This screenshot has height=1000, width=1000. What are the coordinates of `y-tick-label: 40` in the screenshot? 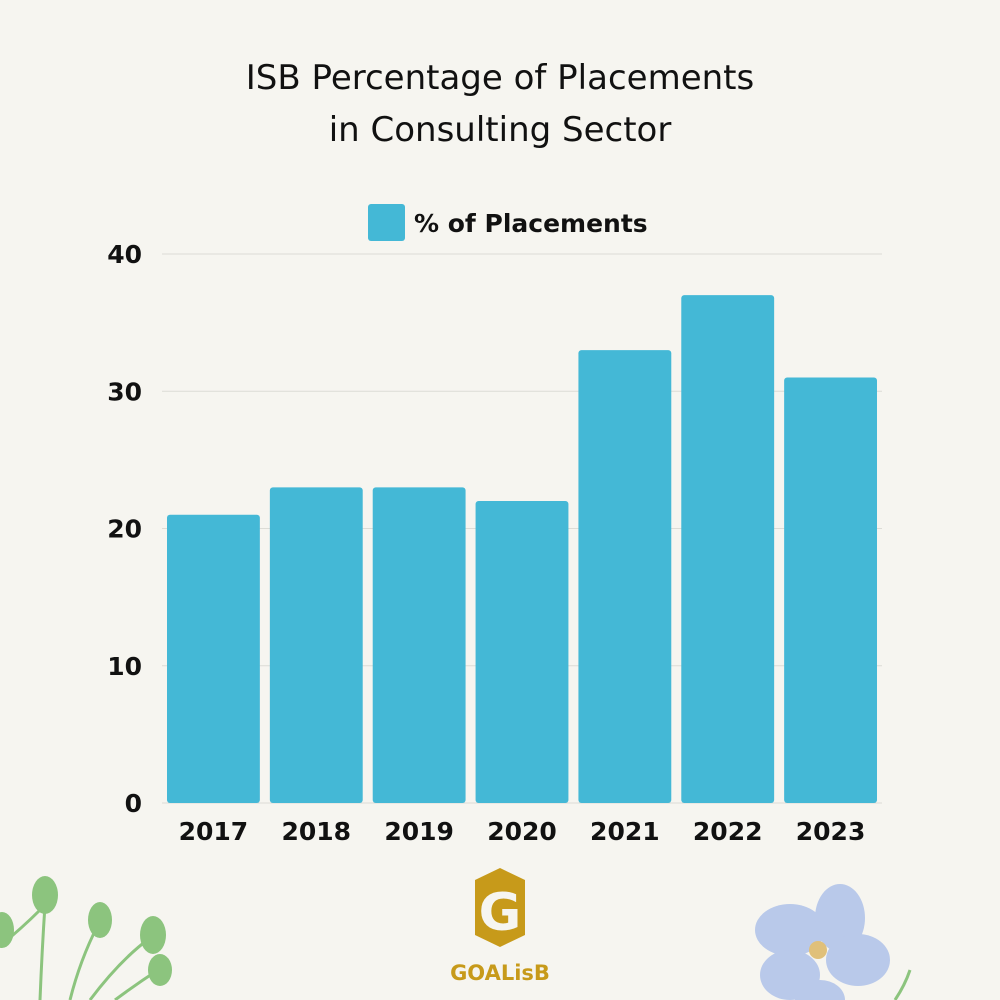 It's located at (124, 254).